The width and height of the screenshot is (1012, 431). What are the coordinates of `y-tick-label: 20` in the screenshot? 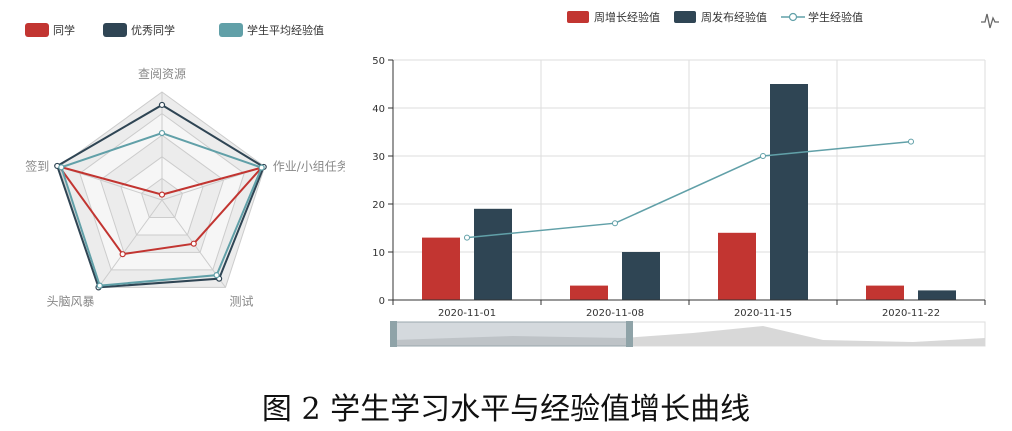 It's located at (378, 205).